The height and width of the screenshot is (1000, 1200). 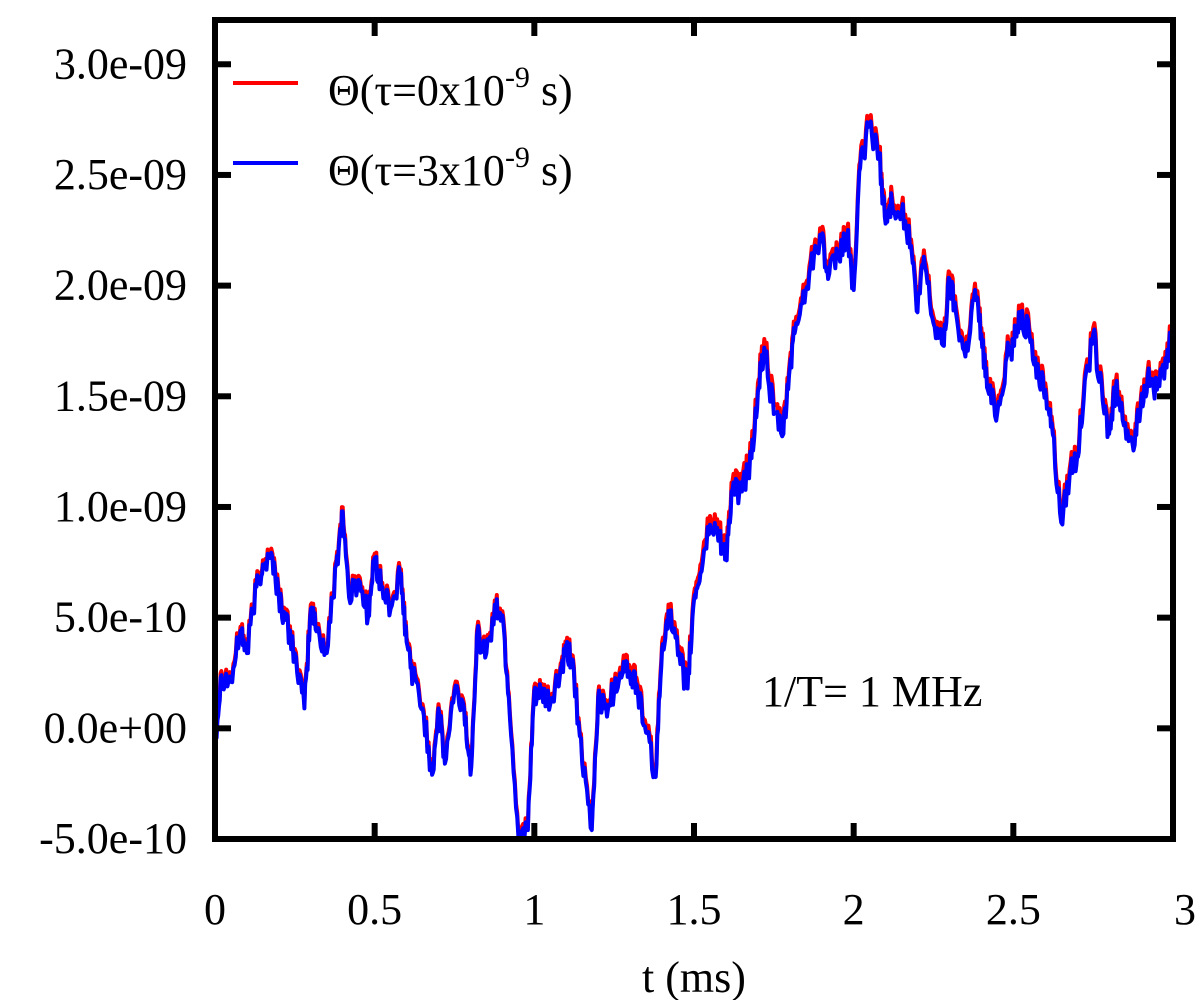 What do you see at coordinates (120, 395) in the screenshot?
I see `y-tick-label-4: 1.5e-09` at bounding box center [120, 395].